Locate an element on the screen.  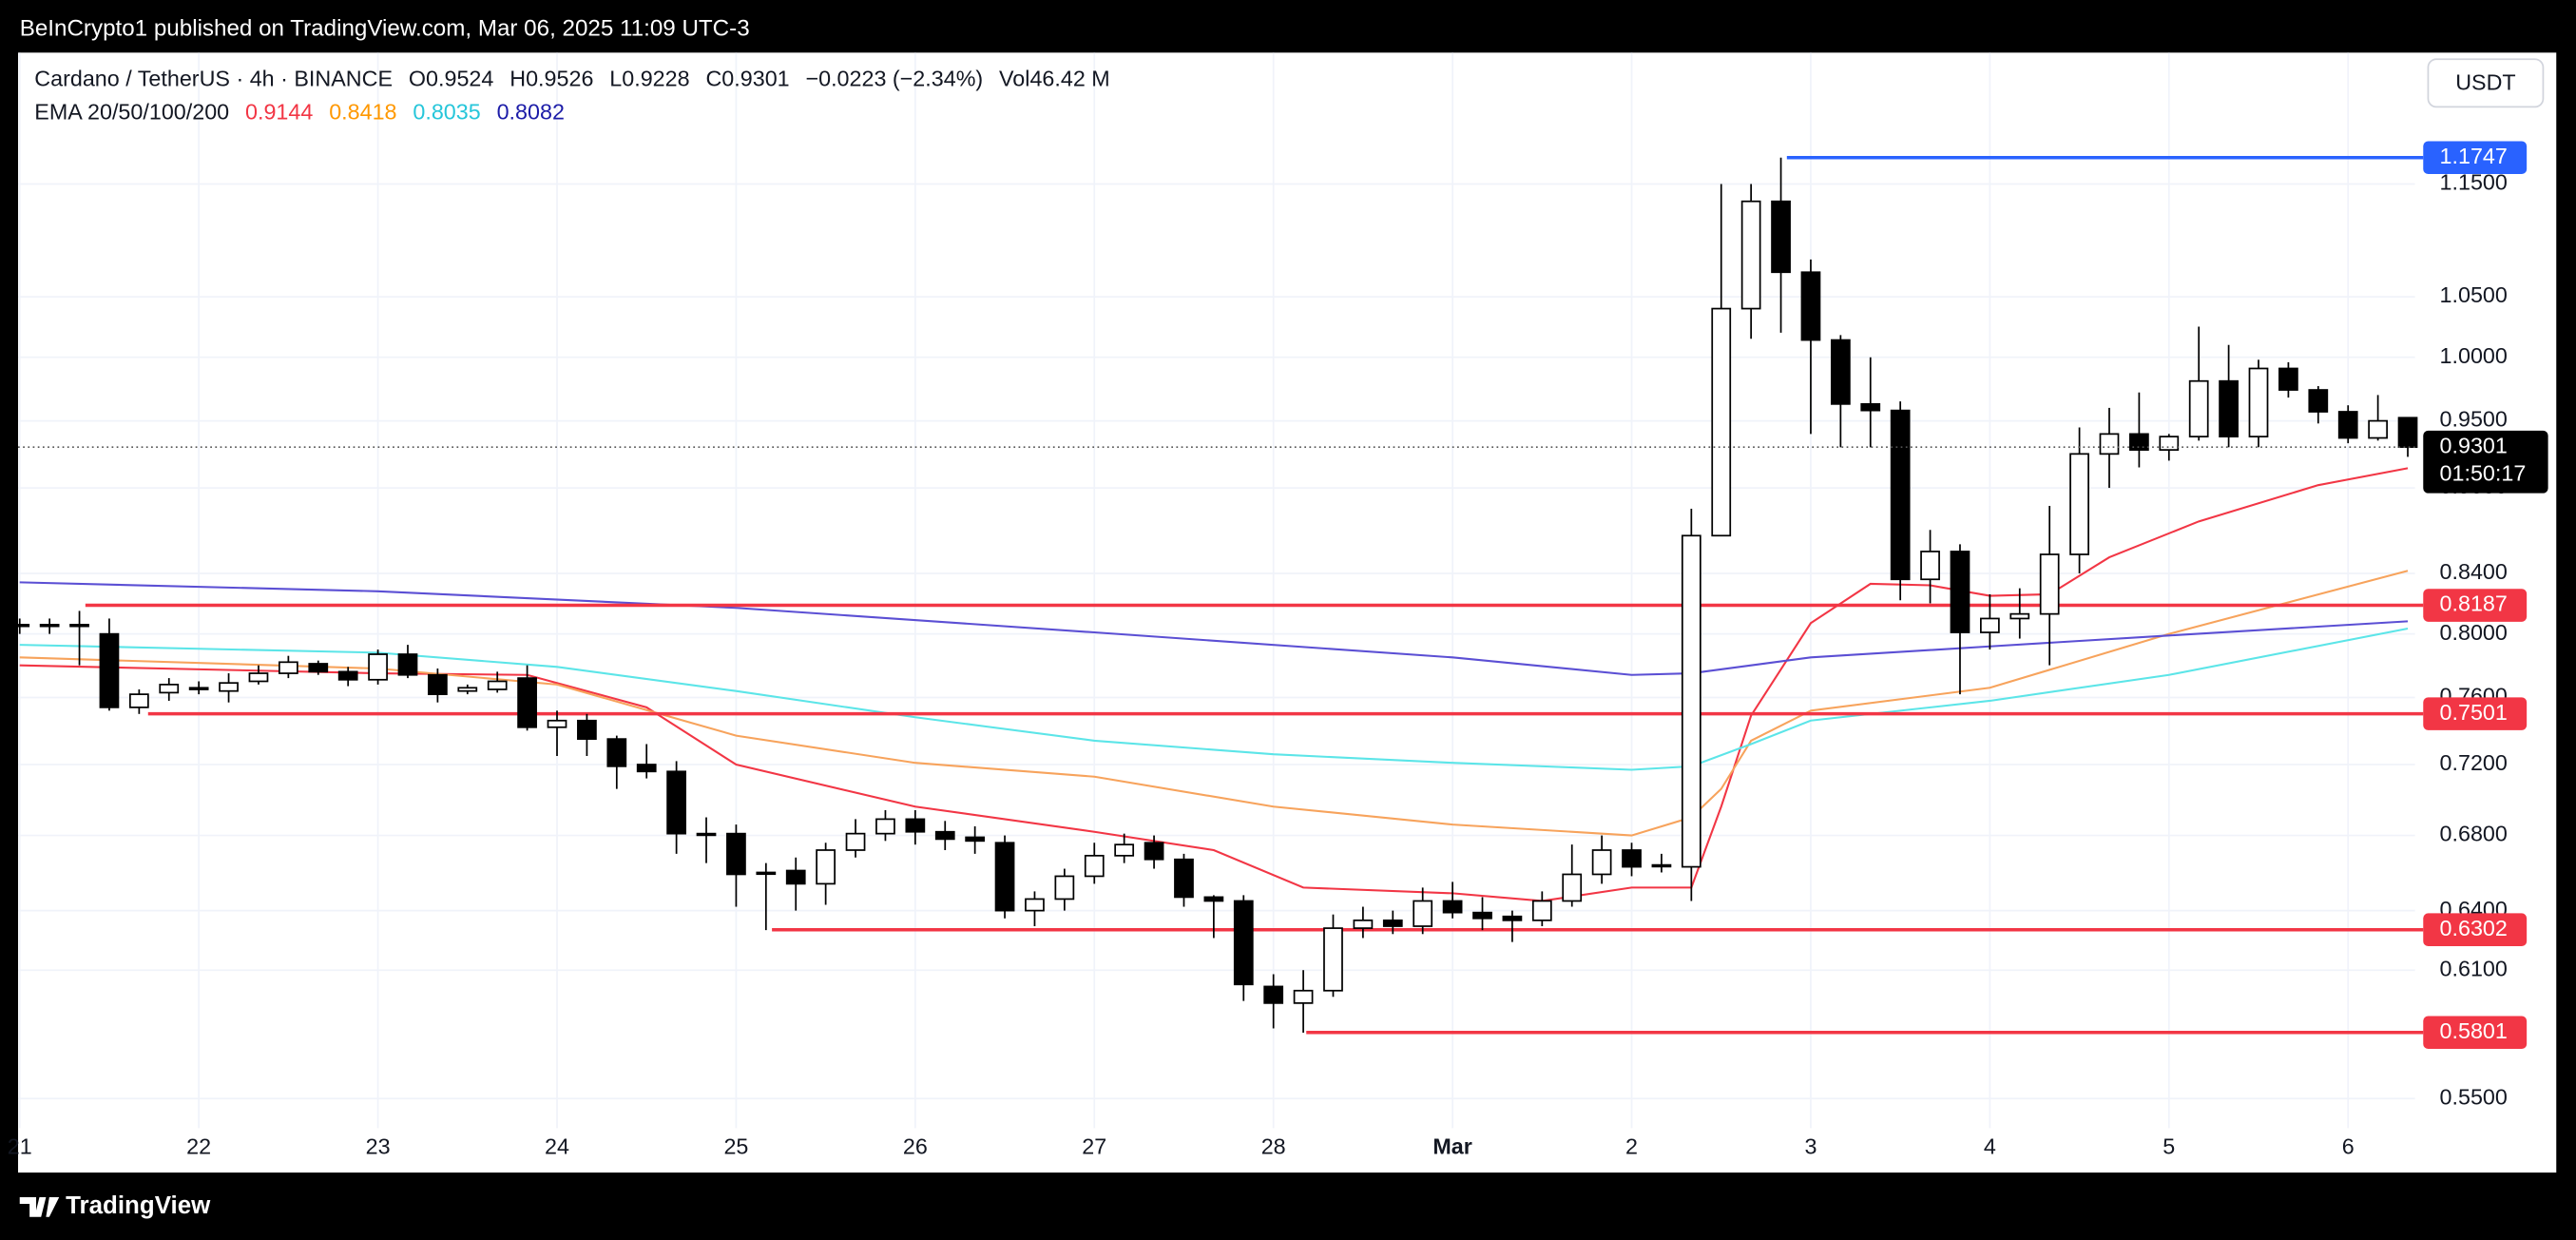
logo-icon is located at coordinates (39, 1207).